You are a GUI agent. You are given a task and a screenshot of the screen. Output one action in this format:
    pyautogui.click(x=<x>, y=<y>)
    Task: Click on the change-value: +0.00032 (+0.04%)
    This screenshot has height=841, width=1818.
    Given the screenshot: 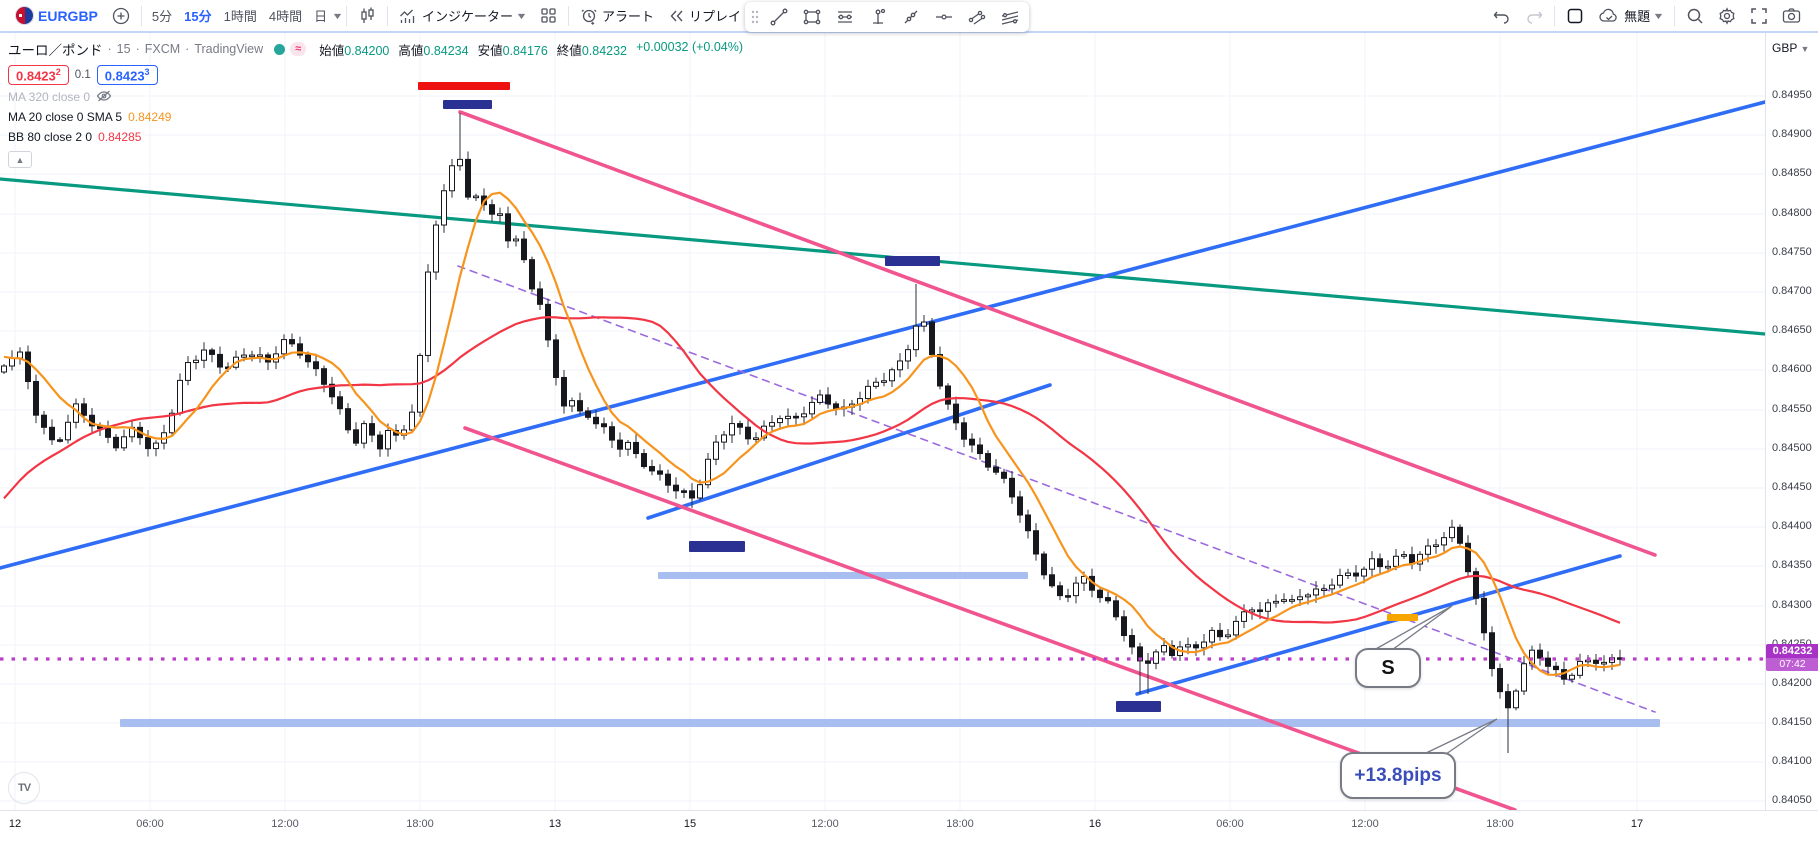 What is the action you would take?
    pyautogui.click(x=690, y=46)
    